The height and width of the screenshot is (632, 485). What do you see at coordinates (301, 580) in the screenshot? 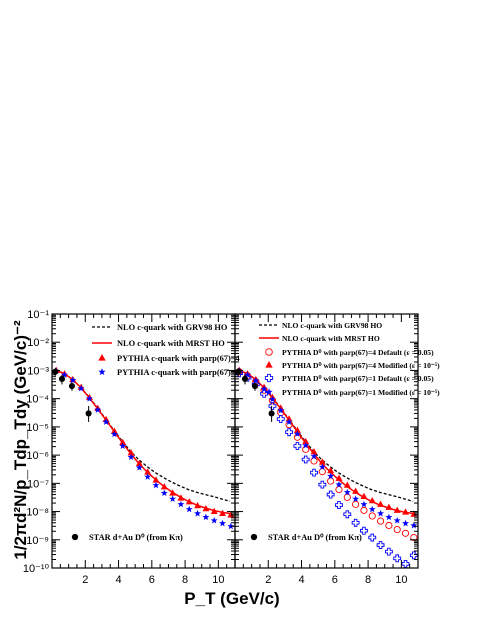
I see `right-x-tick-label: 4` at bounding box center [301, 580].